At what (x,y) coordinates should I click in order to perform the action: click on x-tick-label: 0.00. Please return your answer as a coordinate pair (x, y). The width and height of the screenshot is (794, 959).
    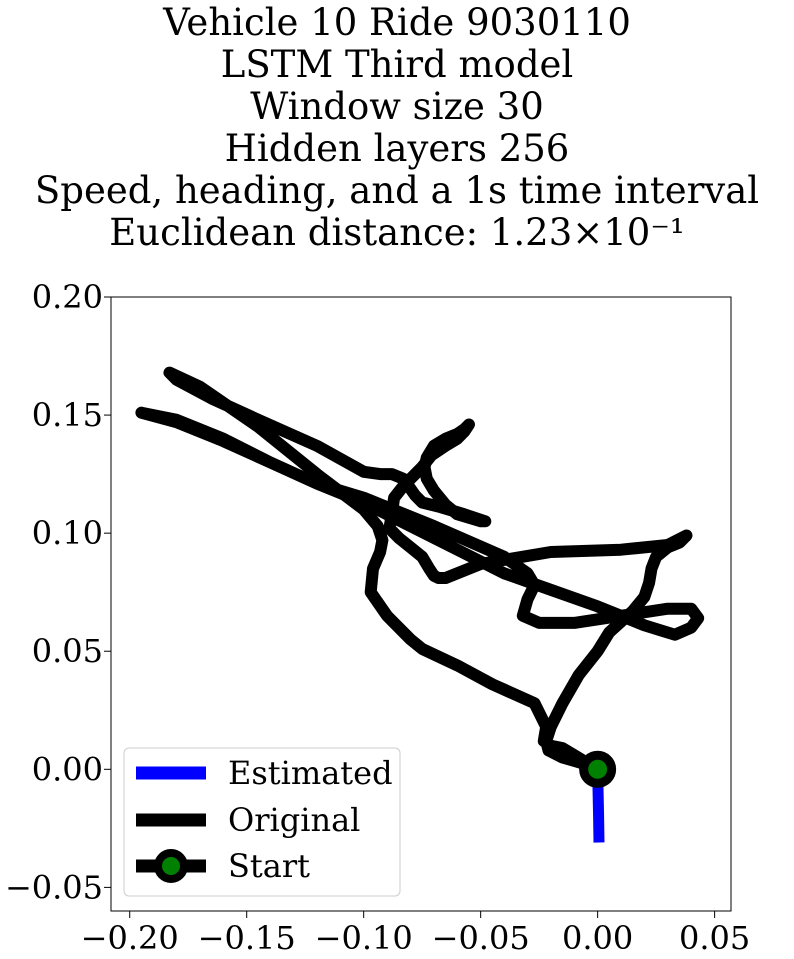
    Looking at the image, I should click on (597, 938).